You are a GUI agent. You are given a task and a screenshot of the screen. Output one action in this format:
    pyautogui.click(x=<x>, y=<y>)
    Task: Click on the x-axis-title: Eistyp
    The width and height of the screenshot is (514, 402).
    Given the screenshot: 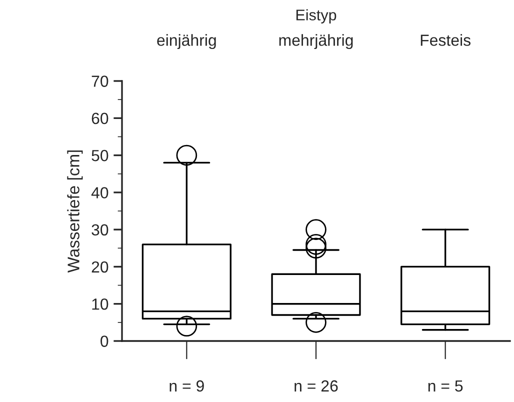 What is the action you would take?
    pyautogui.click(x=316, y=16)
    